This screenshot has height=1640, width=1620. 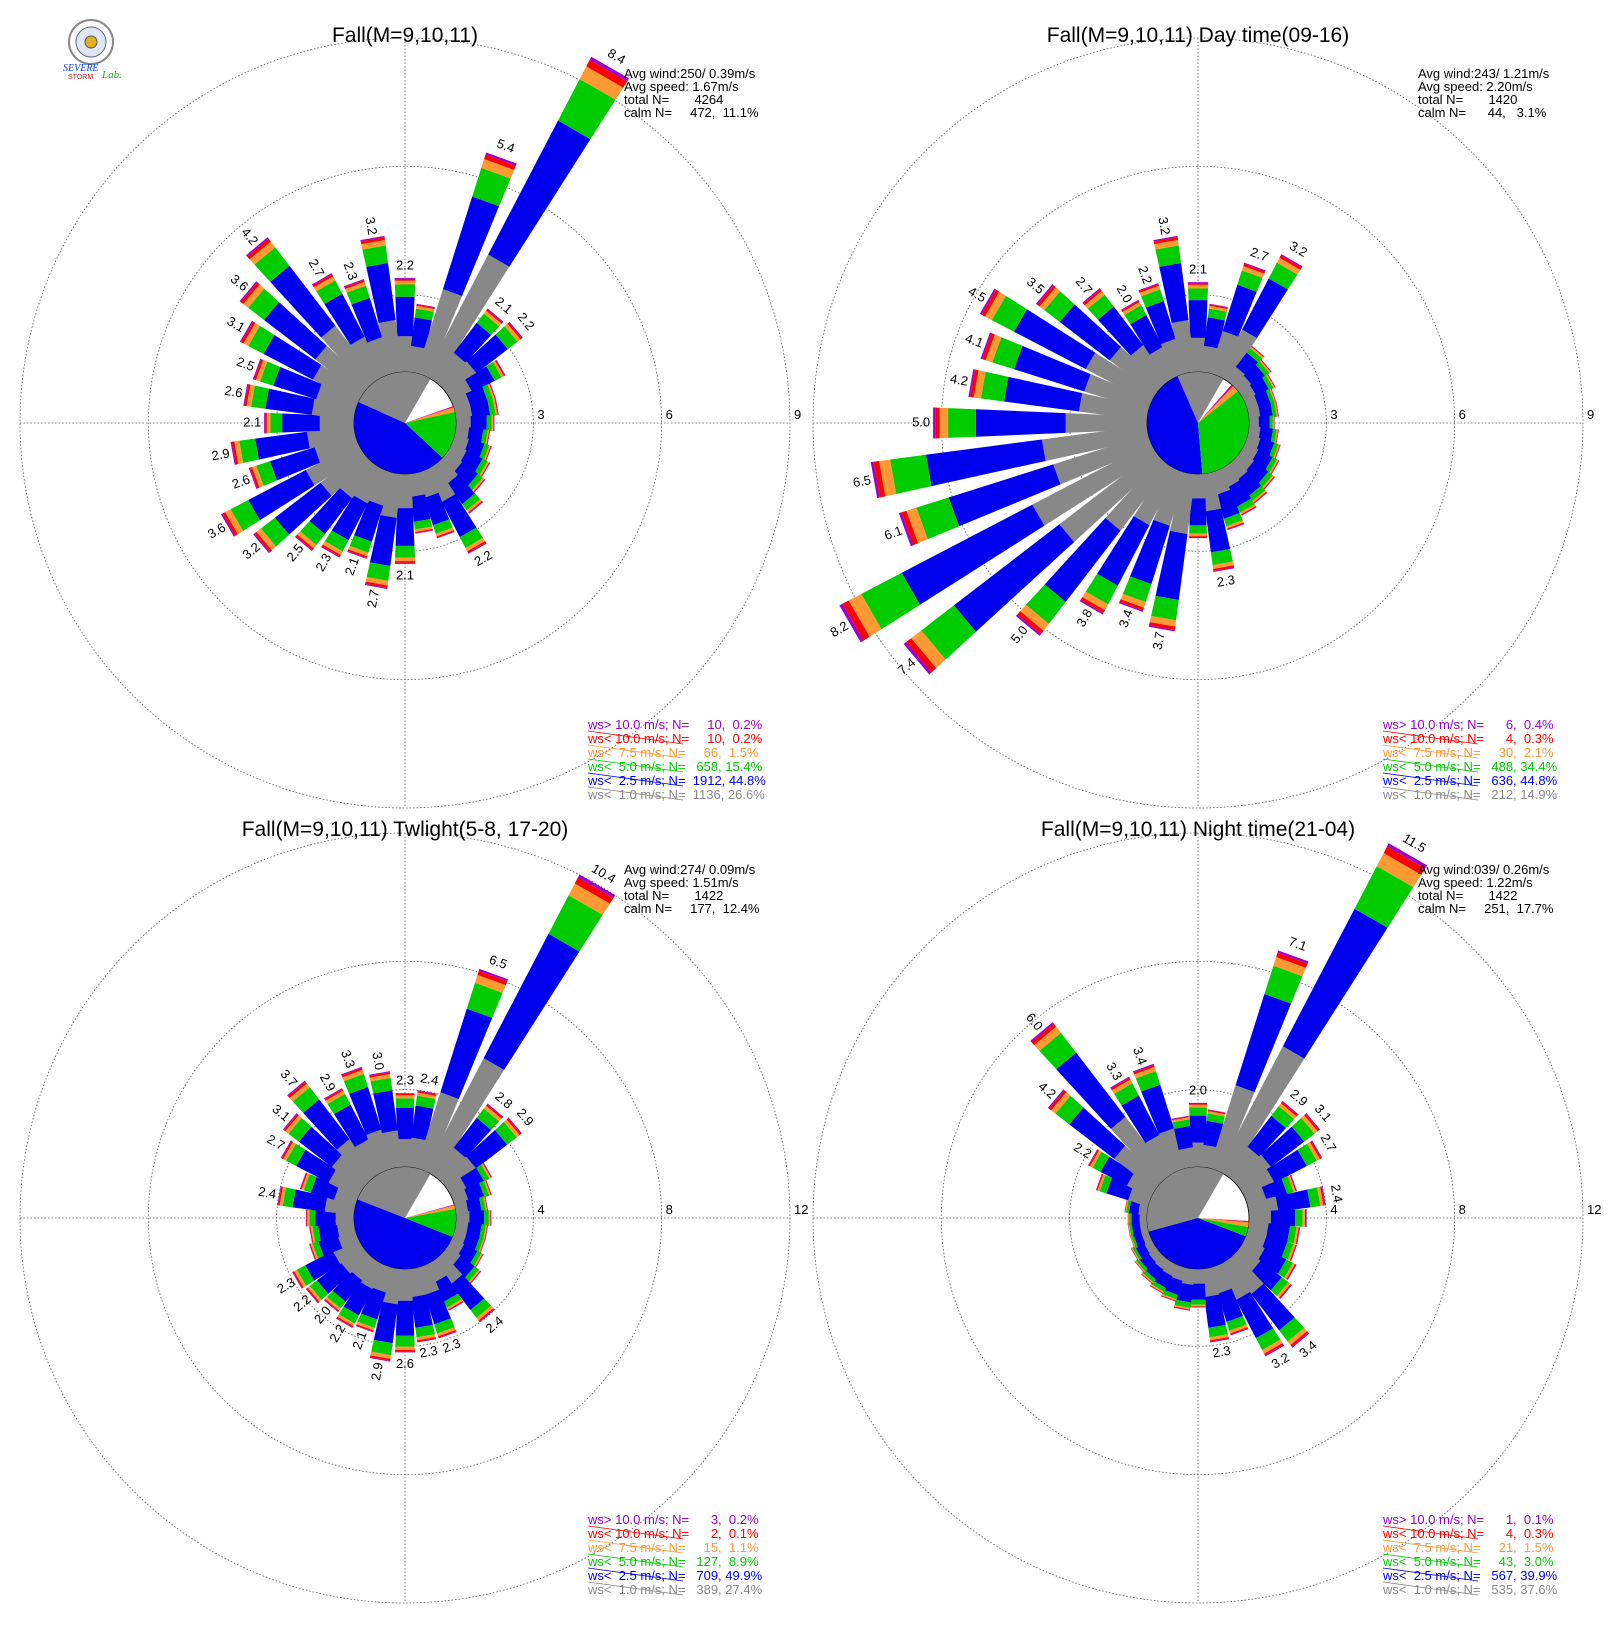 What do you see at coordinates (1223, 1223) in the screenshot?
I see `pie-slice` at bounding box center [1223, 1223].